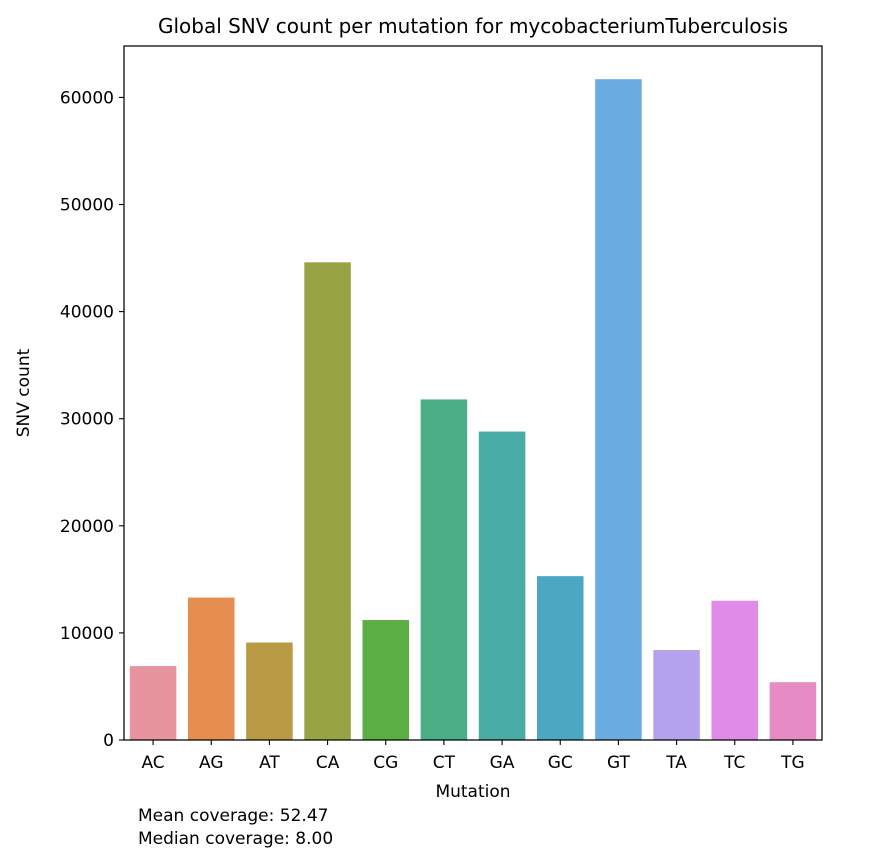 This screenshot has width=882, height=867. What do you see at coordinates (24, 392) in the screenshot?
I see `y-axis-label: SNV count` at bounding box center [24, 392].